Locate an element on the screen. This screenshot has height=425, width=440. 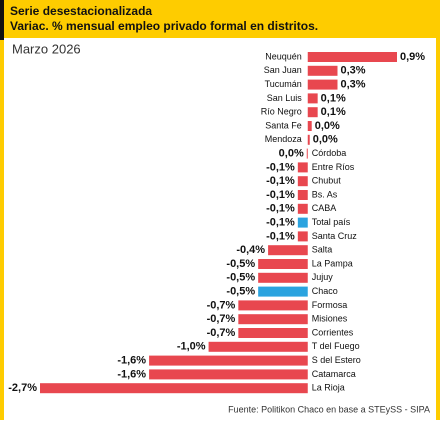
category-label: Chubut is located at coordinates (327, 181).